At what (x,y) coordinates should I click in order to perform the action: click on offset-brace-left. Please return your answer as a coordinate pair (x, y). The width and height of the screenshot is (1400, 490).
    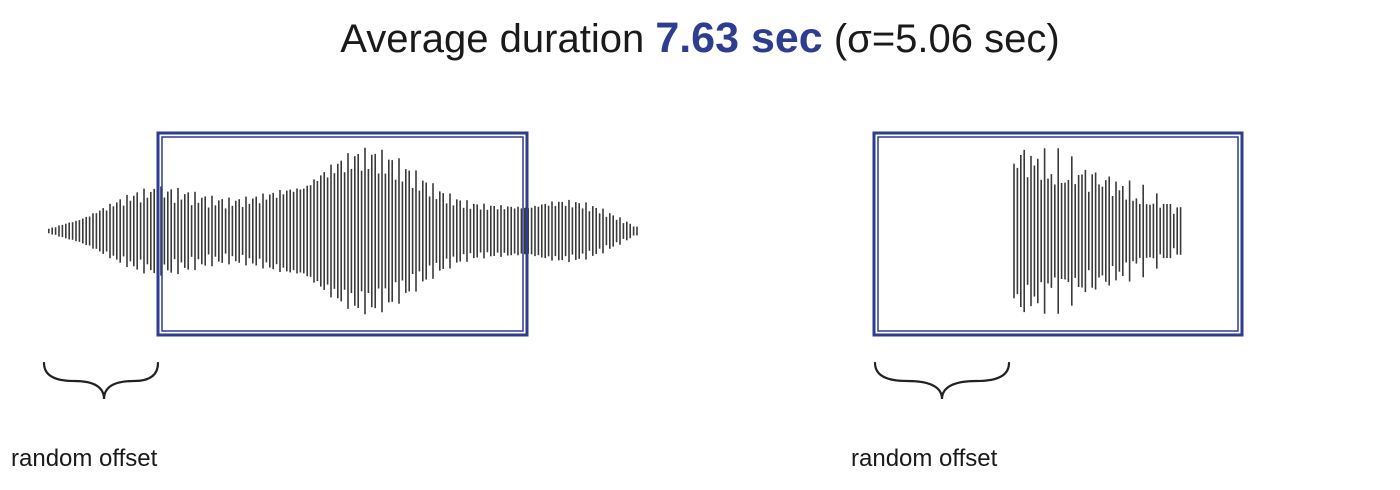
    Looking at the image, I should click on (101, 380).